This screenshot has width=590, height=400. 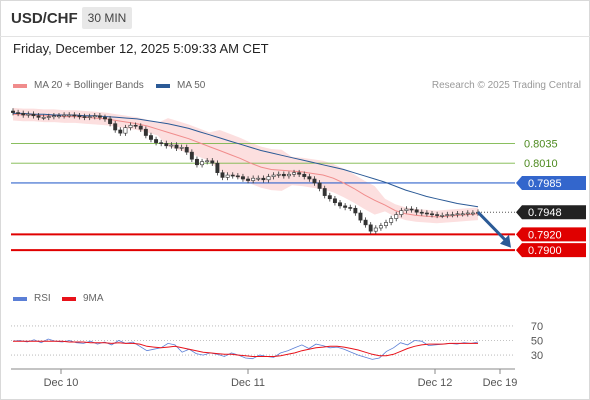 I want to click on x-tick-label: Dec 11, so click(x=248, y=383).